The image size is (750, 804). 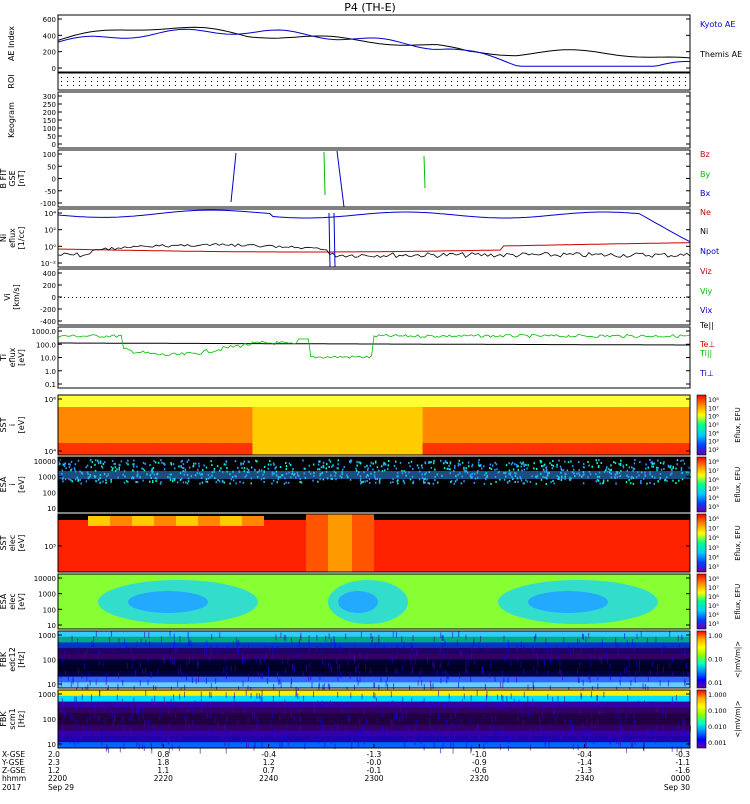 What do you see at coordinates (49, 105) in the screenshot?
I see `y-tick-label: 250` at bounding box center [49, 105].